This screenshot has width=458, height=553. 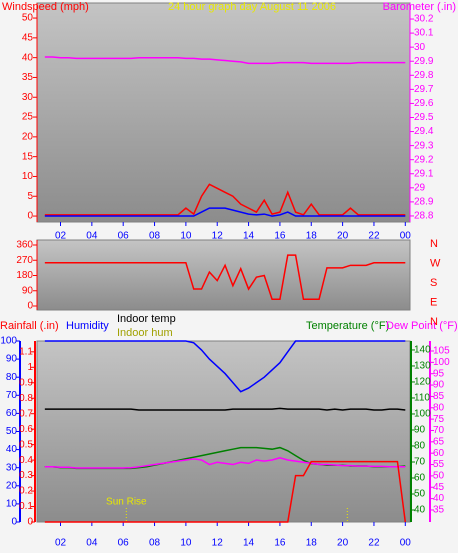 I want to click on y-tick-label: 95, so click(x=439, y=373).